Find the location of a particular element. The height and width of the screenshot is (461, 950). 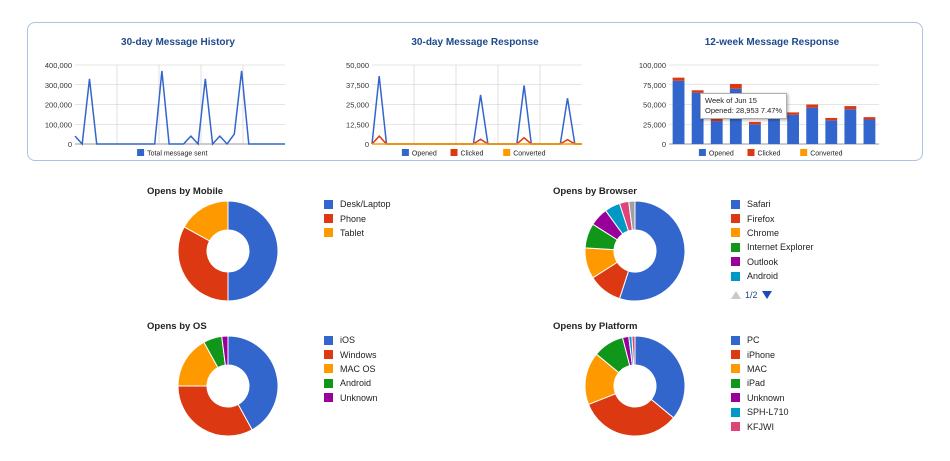

chart-title: 30-day Message Response is located at coordinates (475, 42).